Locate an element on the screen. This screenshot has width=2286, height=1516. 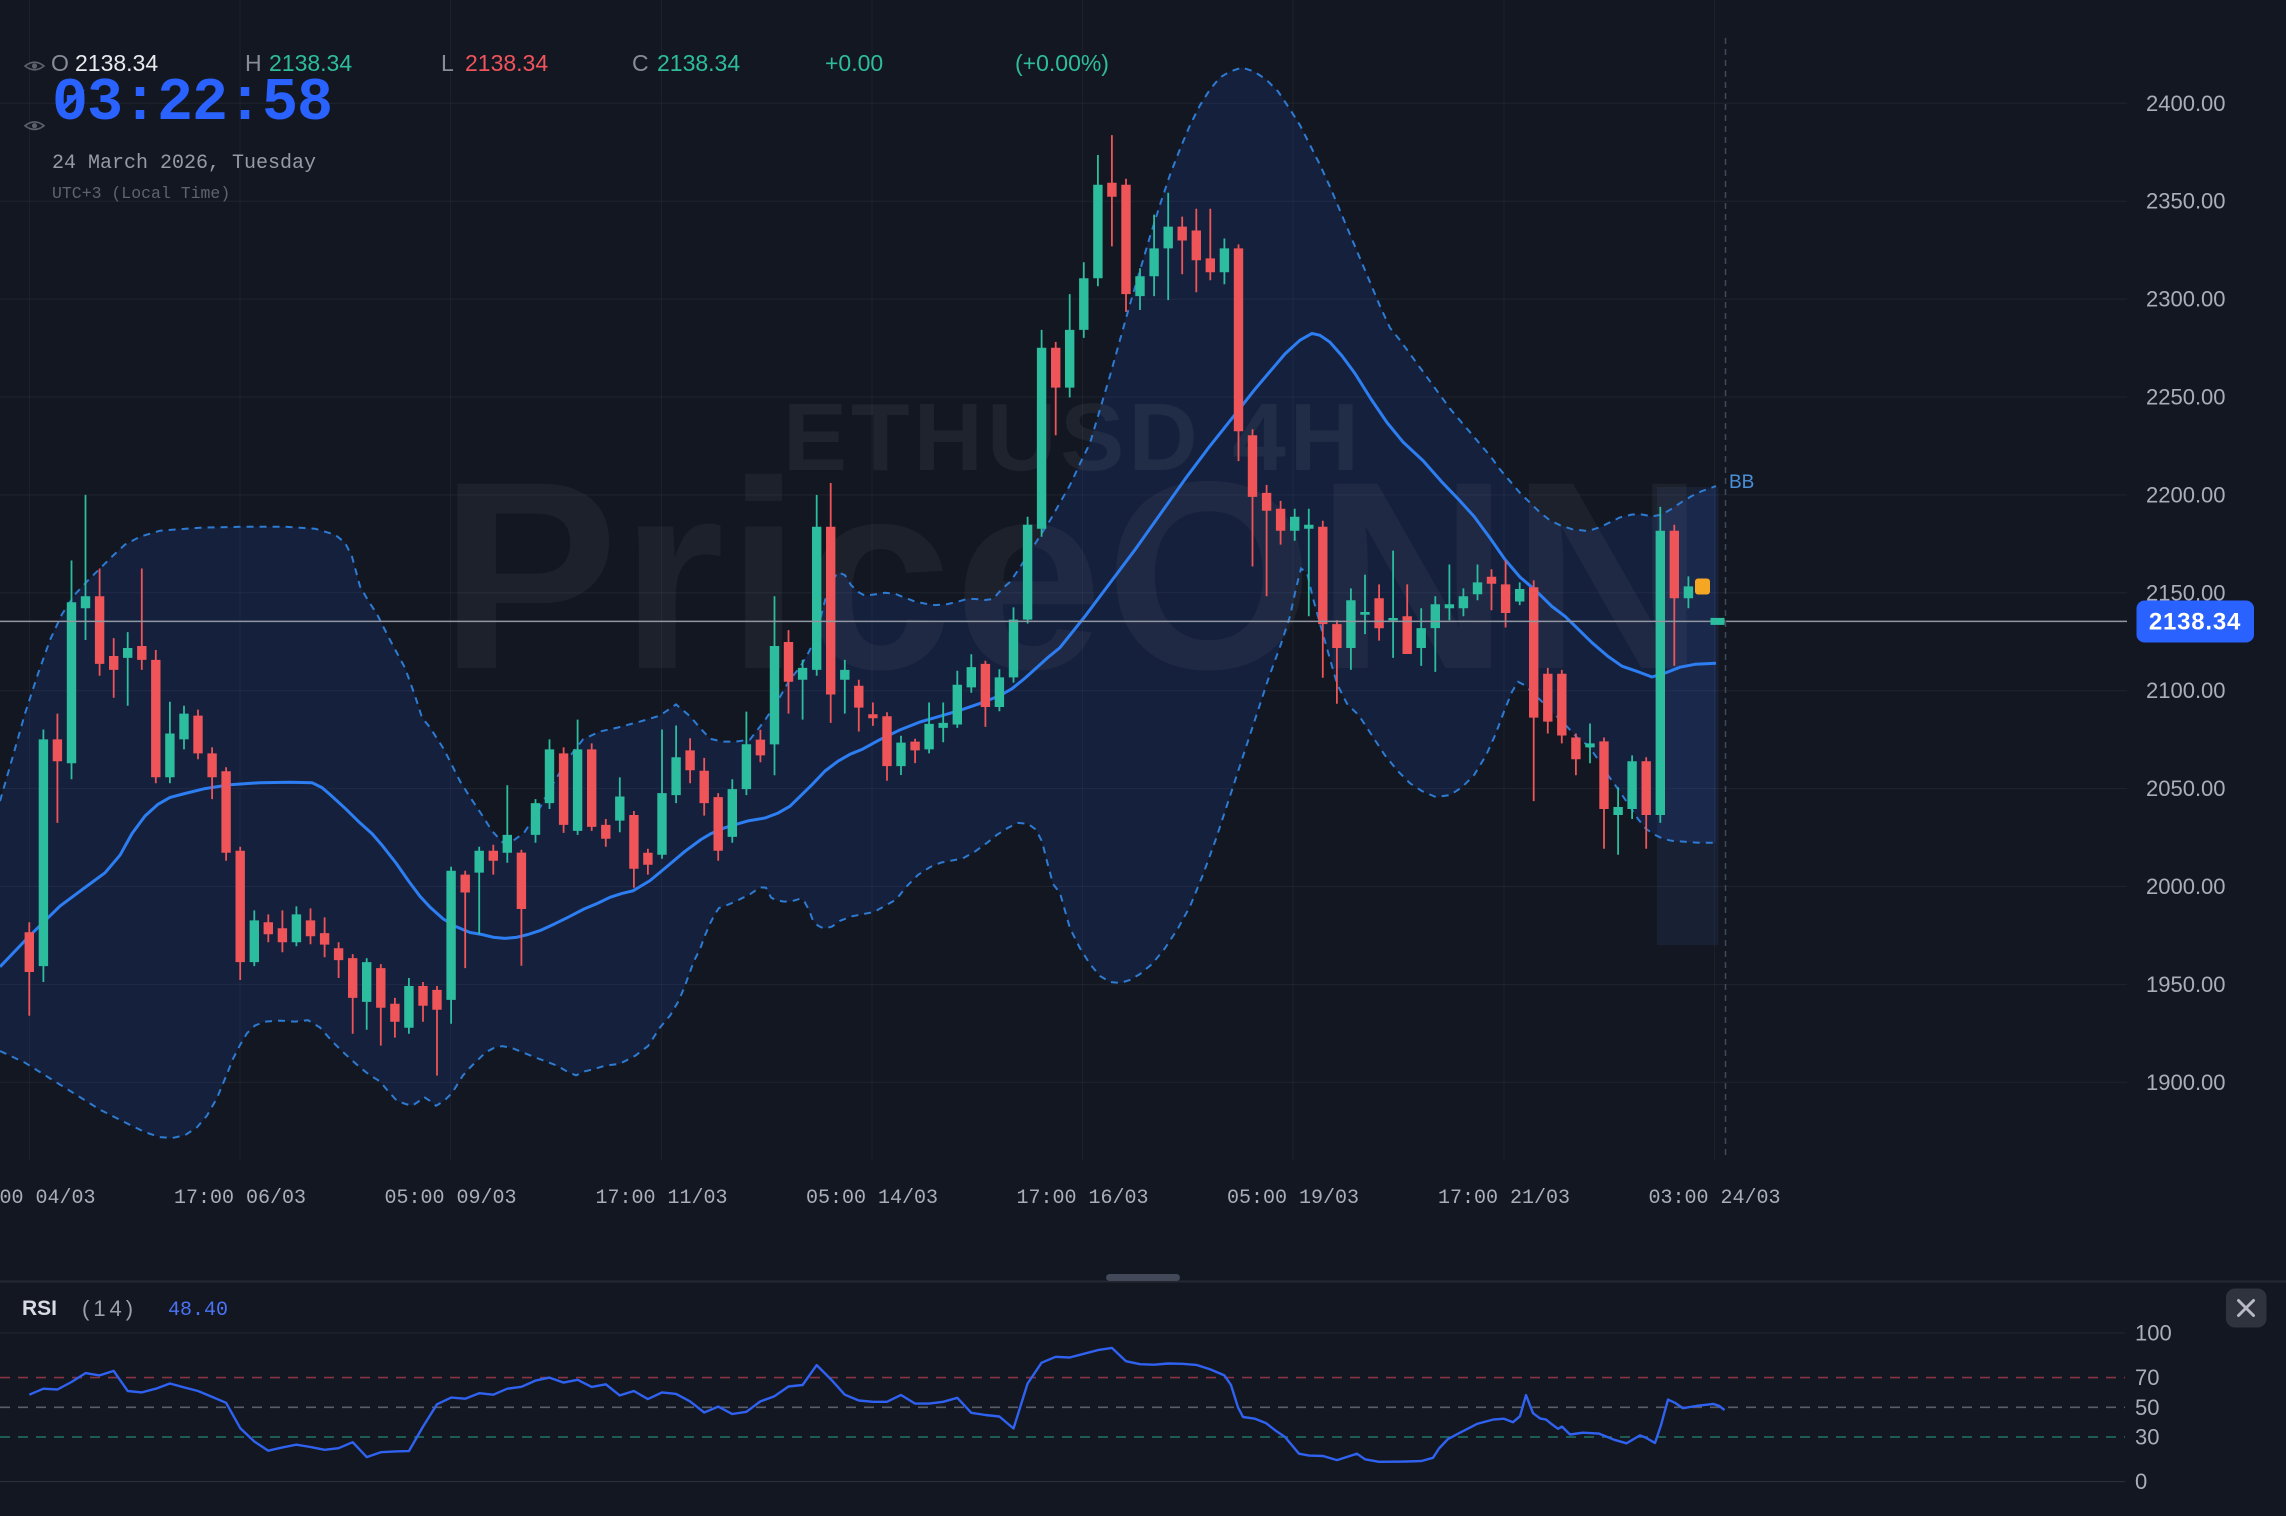
svg-text: 2050.00 is located at coordinates (2186, 788).